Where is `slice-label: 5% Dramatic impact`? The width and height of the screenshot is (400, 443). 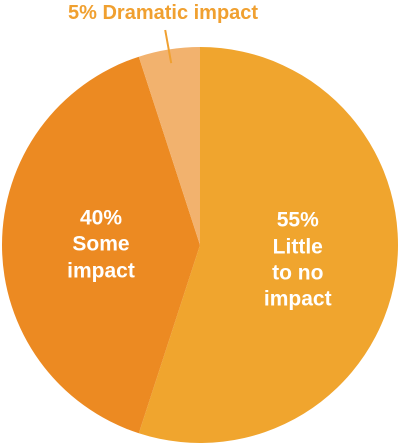 slice-label: 5% Dramatic impact is located at coordinates (163, 13).